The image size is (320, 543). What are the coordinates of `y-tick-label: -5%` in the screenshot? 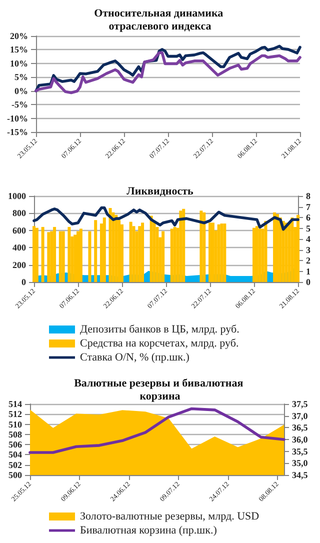 It's located at (20, 105).